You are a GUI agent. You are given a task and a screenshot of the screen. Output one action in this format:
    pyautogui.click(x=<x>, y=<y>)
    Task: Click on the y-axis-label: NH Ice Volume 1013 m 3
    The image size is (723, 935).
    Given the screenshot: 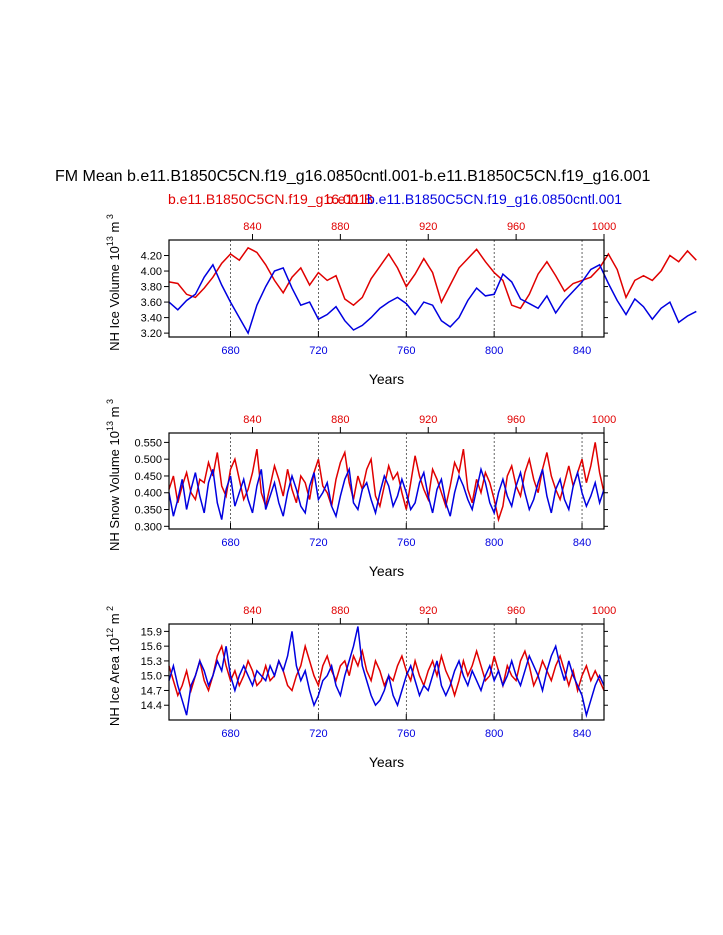 What is the action you would take?
    pyautogui.click(x=113, y=282)
    